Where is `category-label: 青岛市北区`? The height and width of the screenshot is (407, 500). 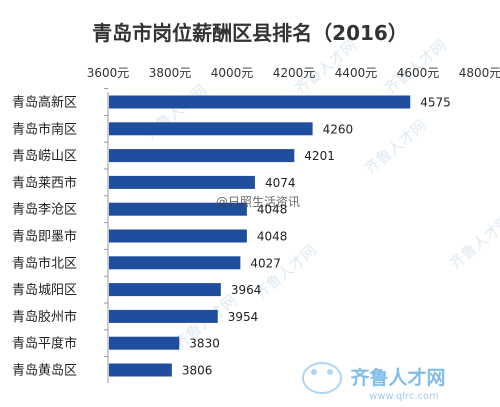 category-label: 青岛市北区 is located at coordinates (44, 263).